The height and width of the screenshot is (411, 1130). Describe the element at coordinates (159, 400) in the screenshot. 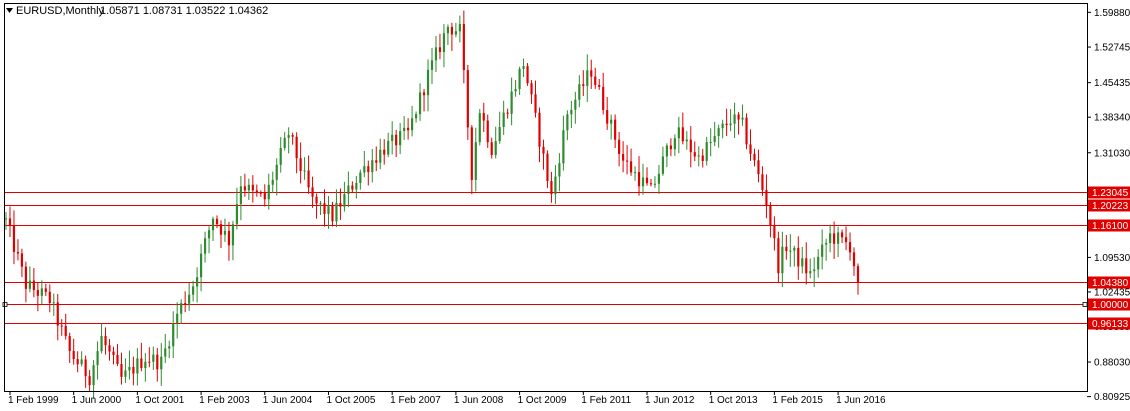

I see `x-tick-label: 1 Oct 2001` at that location.